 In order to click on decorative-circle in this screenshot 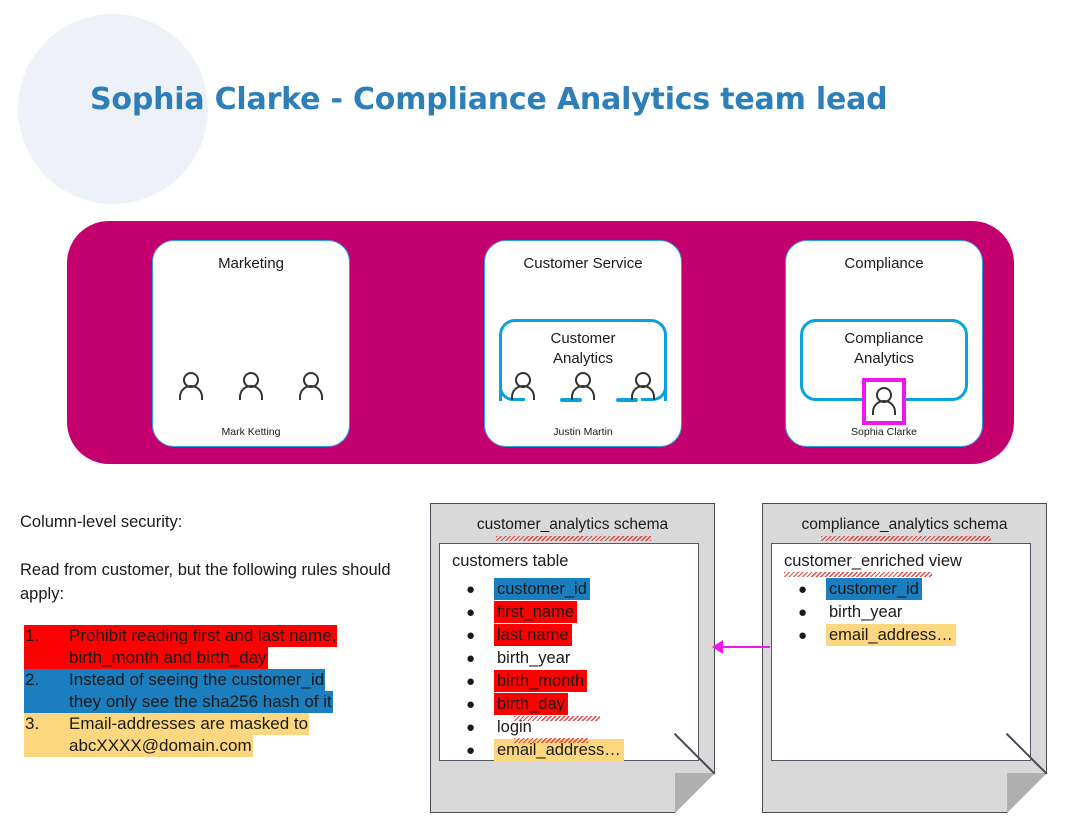, I will do `click(113, 109)`.